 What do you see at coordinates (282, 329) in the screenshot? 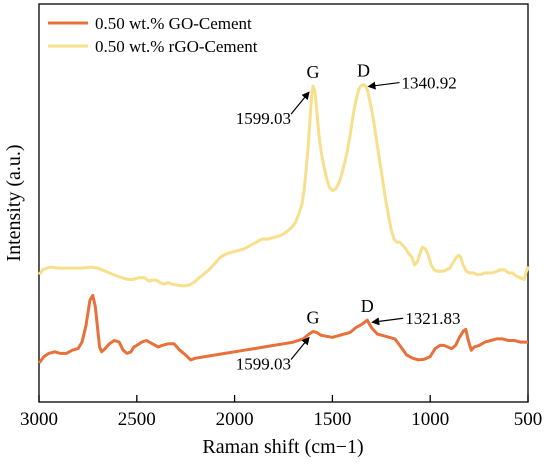
I see `series-line-0-50-wt-go-cement` at bounding box center [282, 329].